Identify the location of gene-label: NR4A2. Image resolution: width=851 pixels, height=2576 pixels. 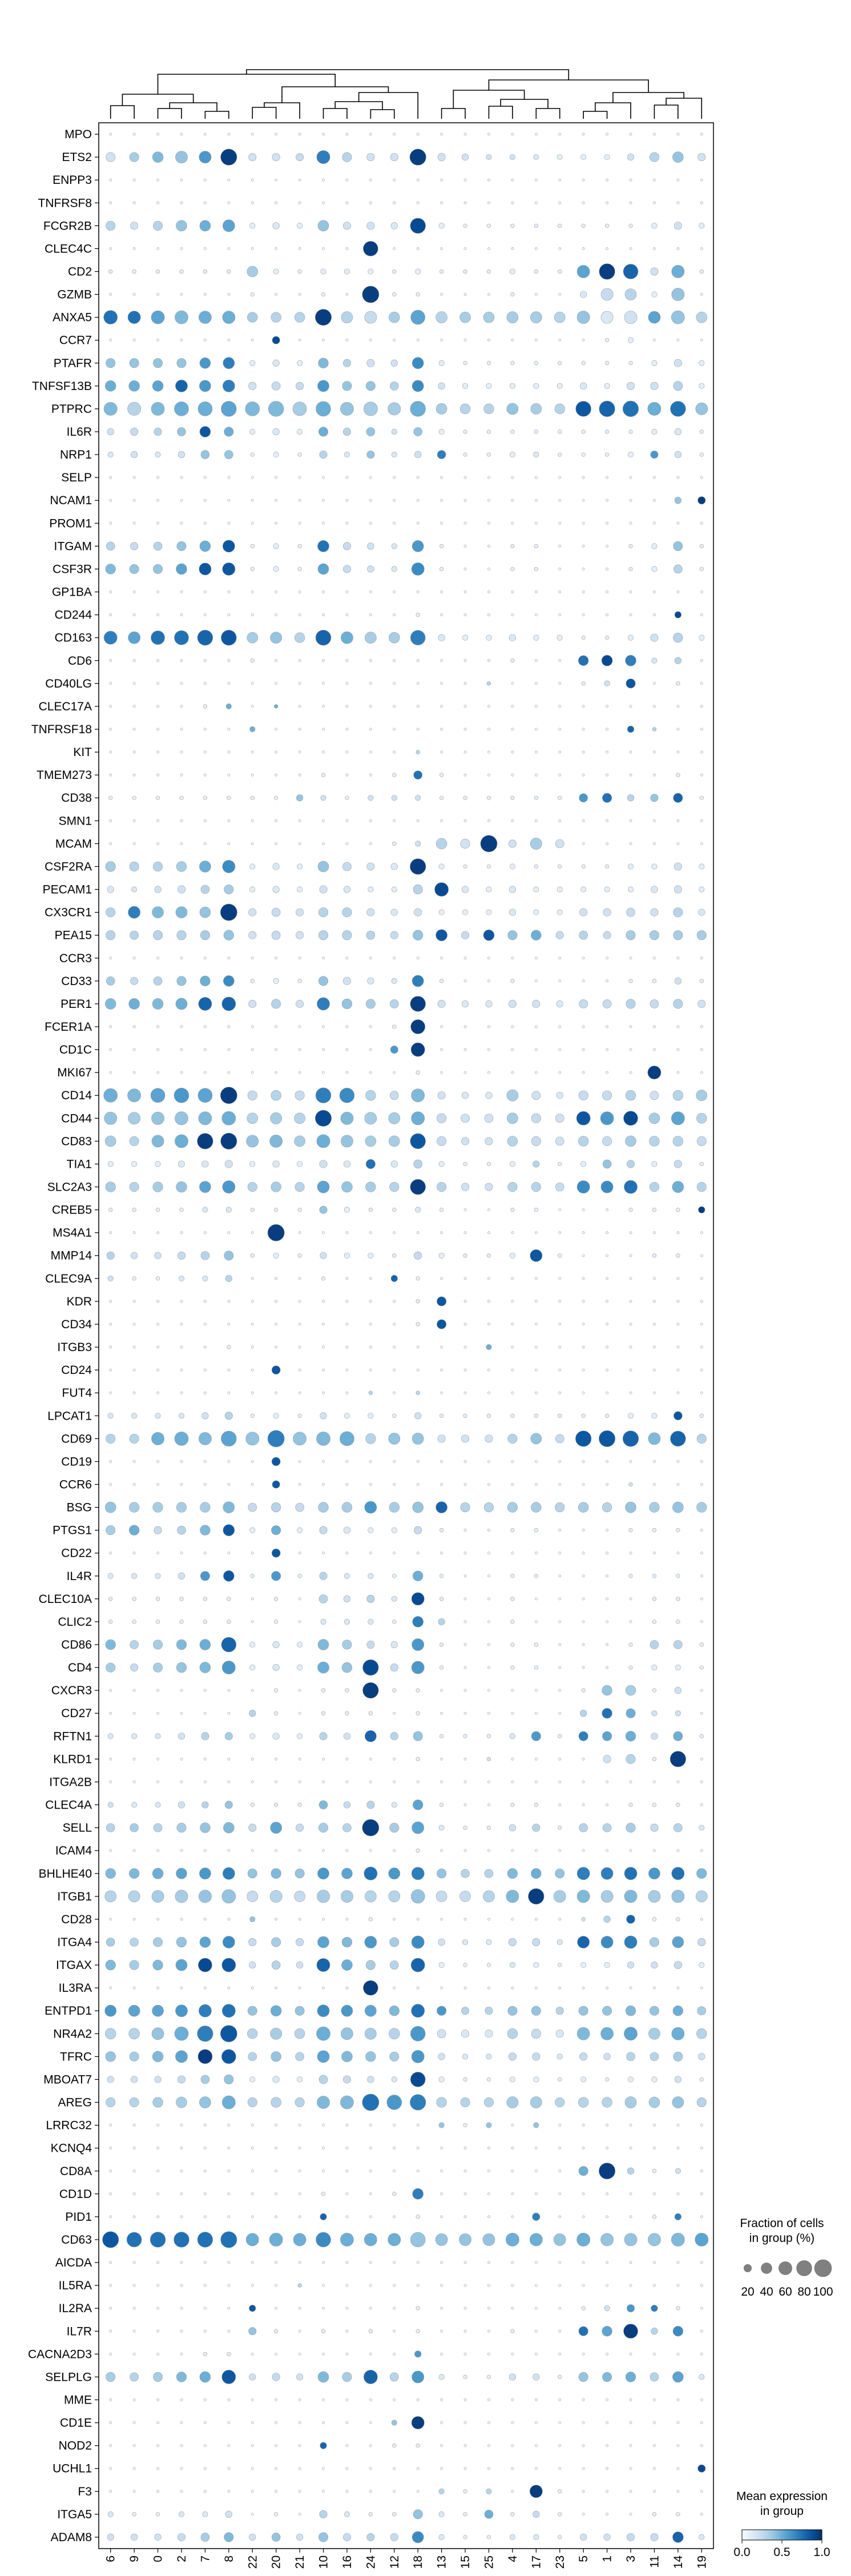
(72, 2033).